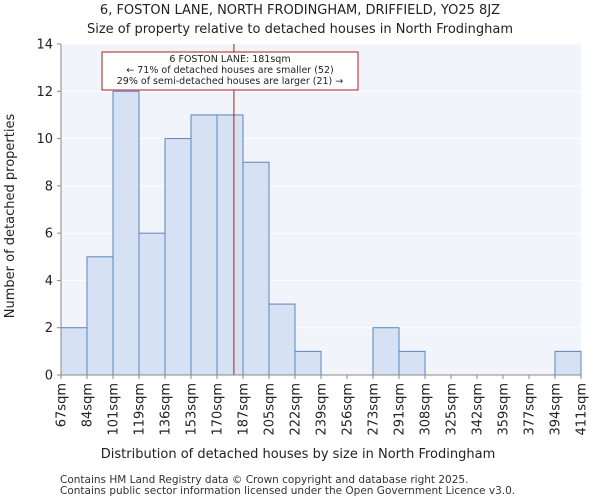 This screenshot has width=600, height=500. What do you see at coordinates (44, 92) in the screenshot?
I see `y-tick-label: 12` at bounding box center [44, 92].